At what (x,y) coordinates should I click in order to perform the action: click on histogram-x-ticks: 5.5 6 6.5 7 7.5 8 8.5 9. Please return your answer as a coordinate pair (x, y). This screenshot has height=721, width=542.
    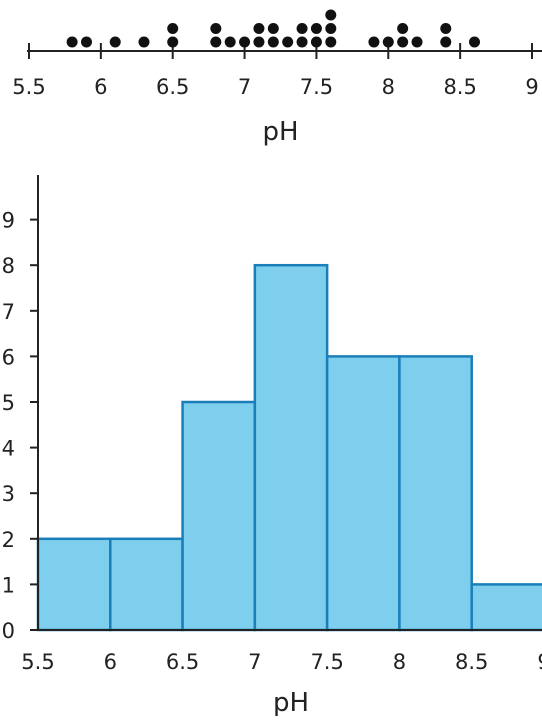
    Looking at the image, I should click on (281, 662).